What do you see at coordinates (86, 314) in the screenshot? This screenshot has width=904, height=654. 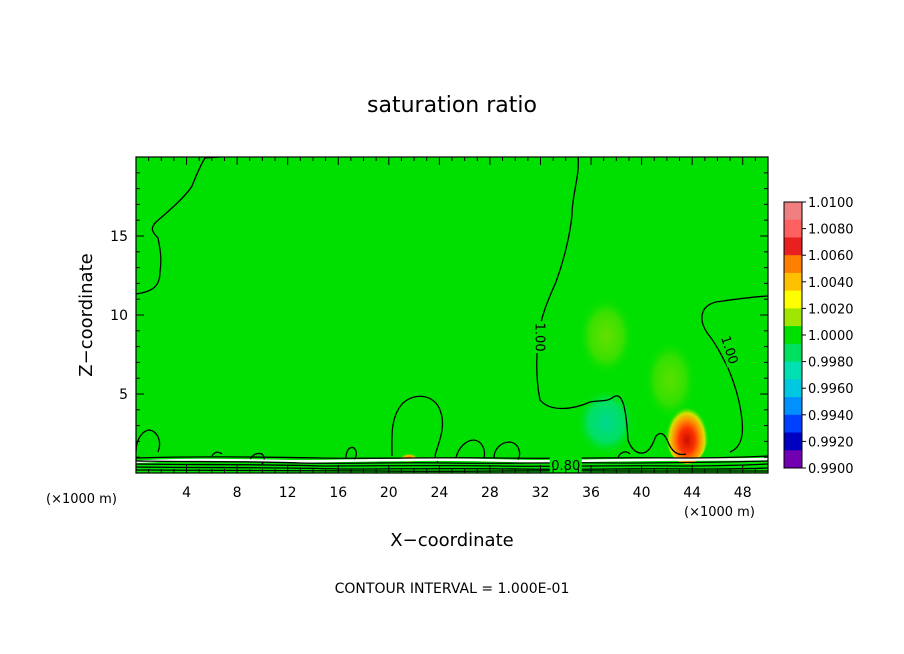 I see `y-axis-label: Z−coordinate` at bounding box center [86, 314].